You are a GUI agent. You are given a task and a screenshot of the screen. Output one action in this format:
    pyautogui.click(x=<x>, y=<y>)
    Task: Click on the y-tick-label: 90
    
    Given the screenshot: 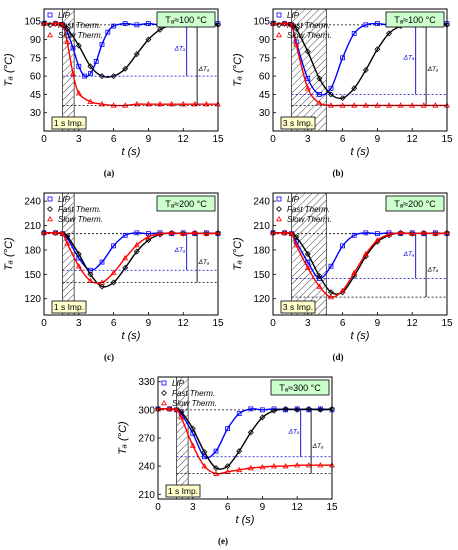 What is the action you would take?
    pyautogui.click(x=36, y=40)
    